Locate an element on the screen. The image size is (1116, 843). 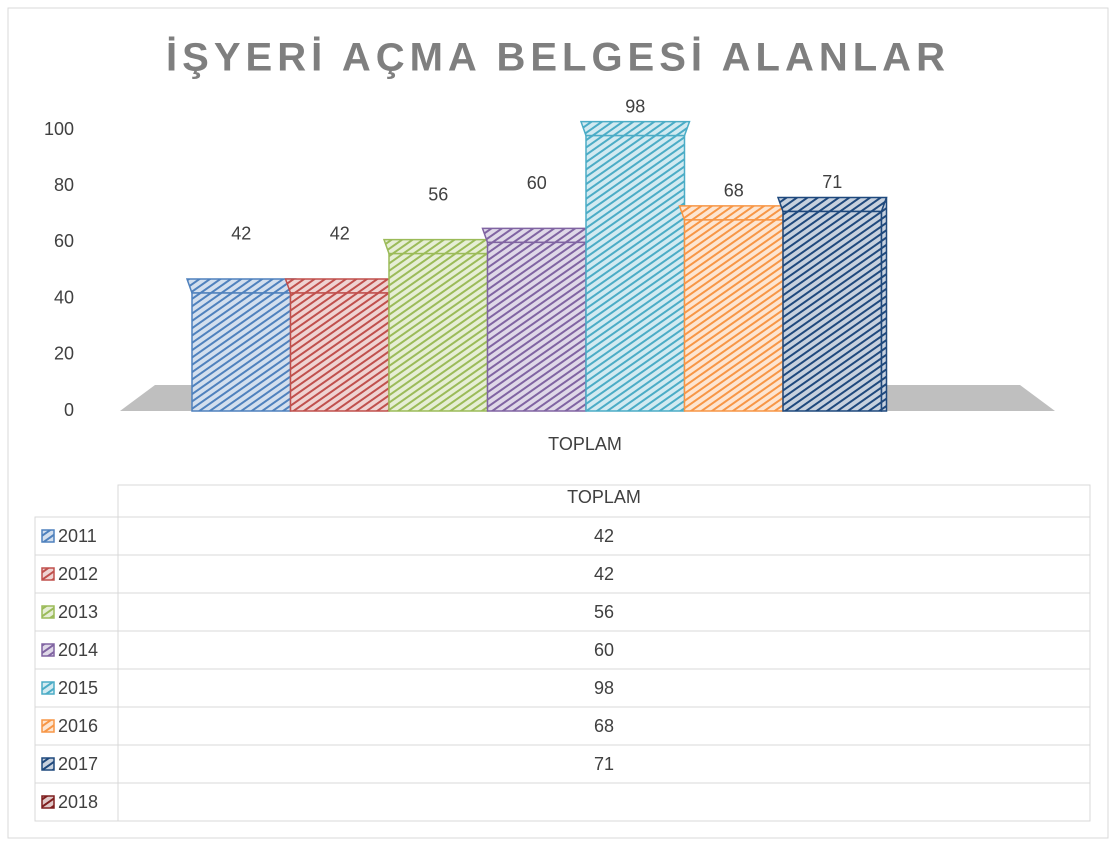
bar-side is located at coordinates (884, 304).